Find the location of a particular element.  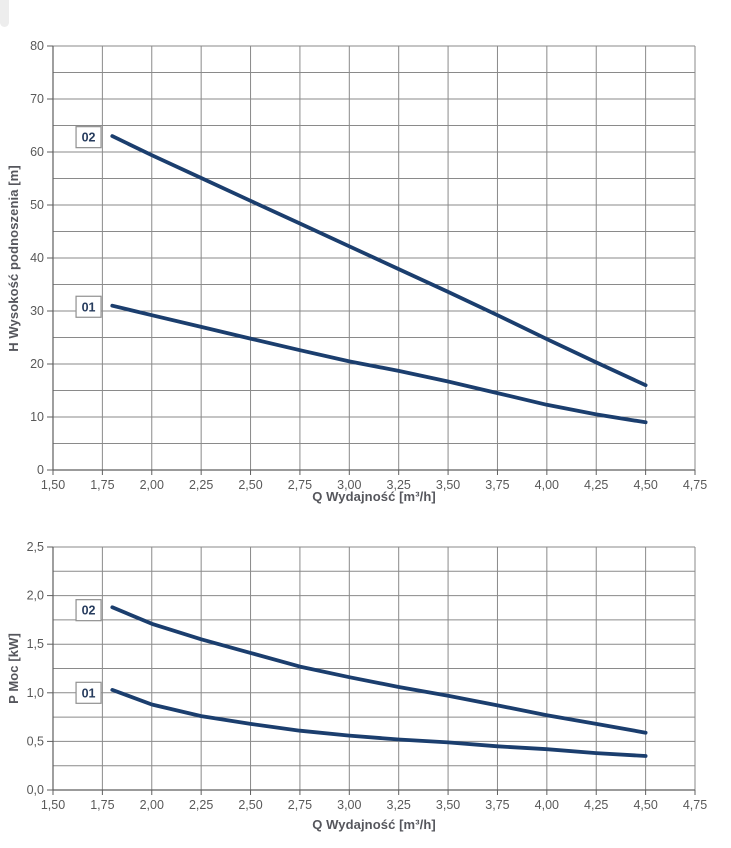

y-tick-label: 40 is located at coordinates (37, 258).